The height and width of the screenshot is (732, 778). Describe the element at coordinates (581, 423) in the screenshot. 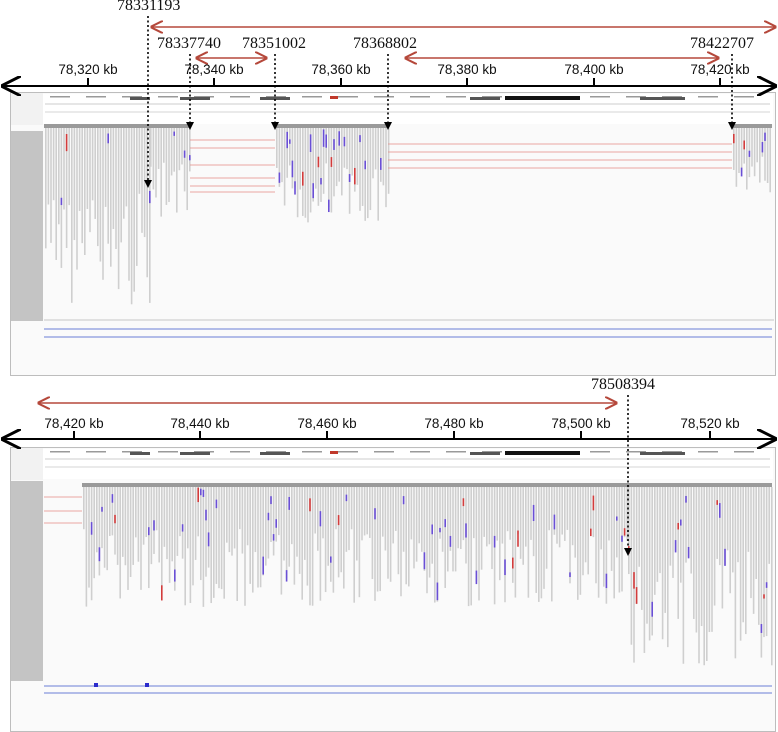

I see `kb-label: 78,500 kb` at that location.